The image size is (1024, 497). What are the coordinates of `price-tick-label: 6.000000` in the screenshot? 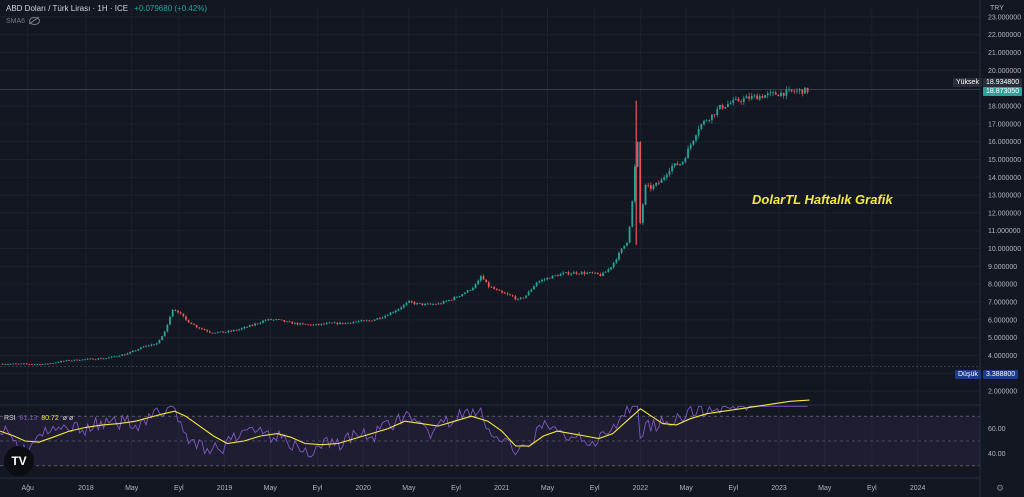 It's located at (1002, 320).